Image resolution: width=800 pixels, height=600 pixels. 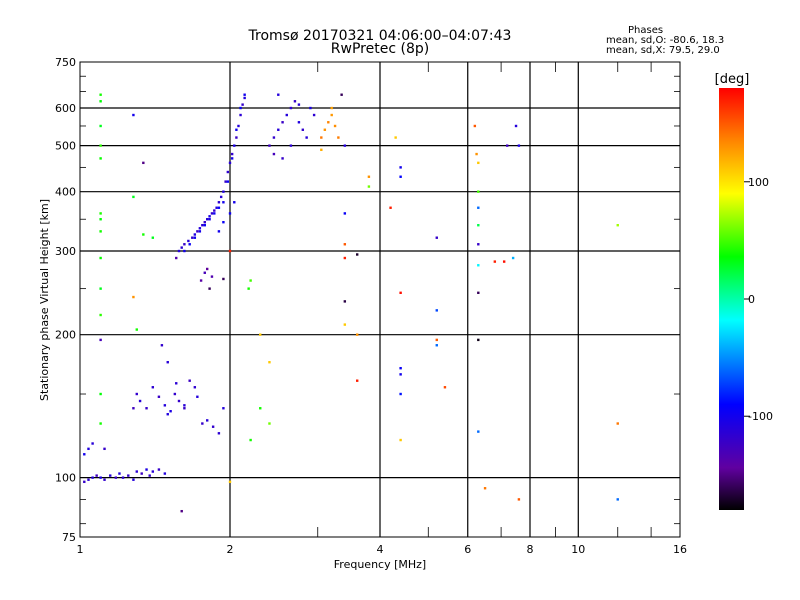 What do you see at coordinates (65, 62) in the screenshot?
I see `y-tick-label: 750` at bounding box center [65, 62].